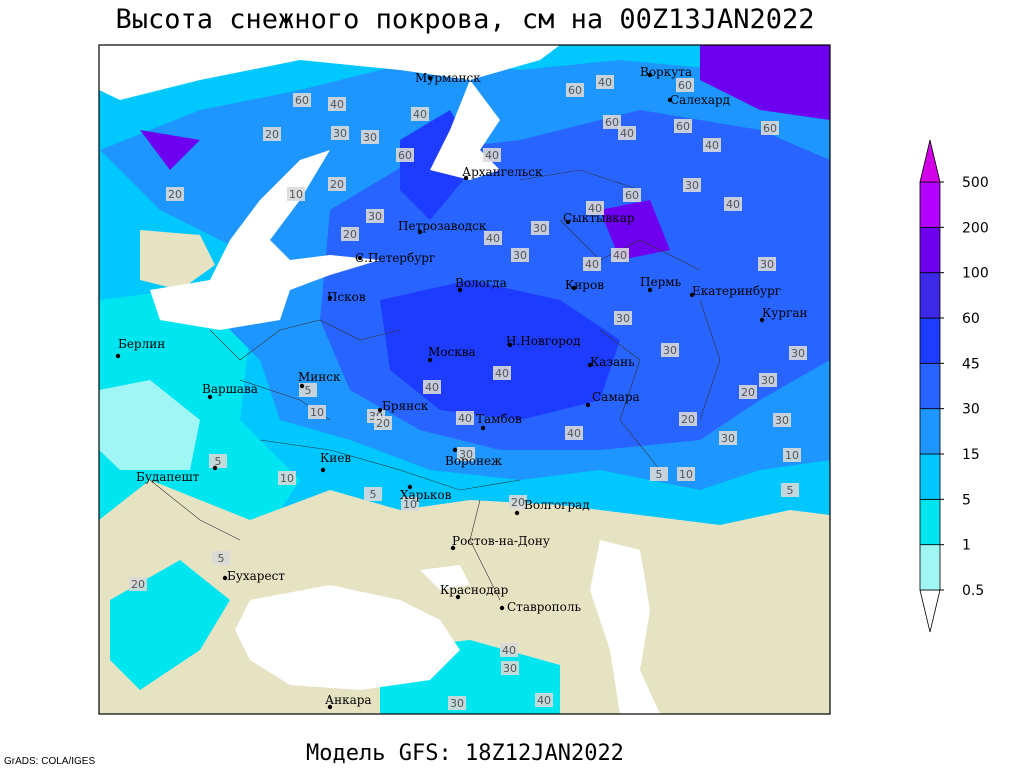  Describe the element at coordinates (501, 541) in the screenshot. I see `city-label: Ростов-на-Дону` at that location.